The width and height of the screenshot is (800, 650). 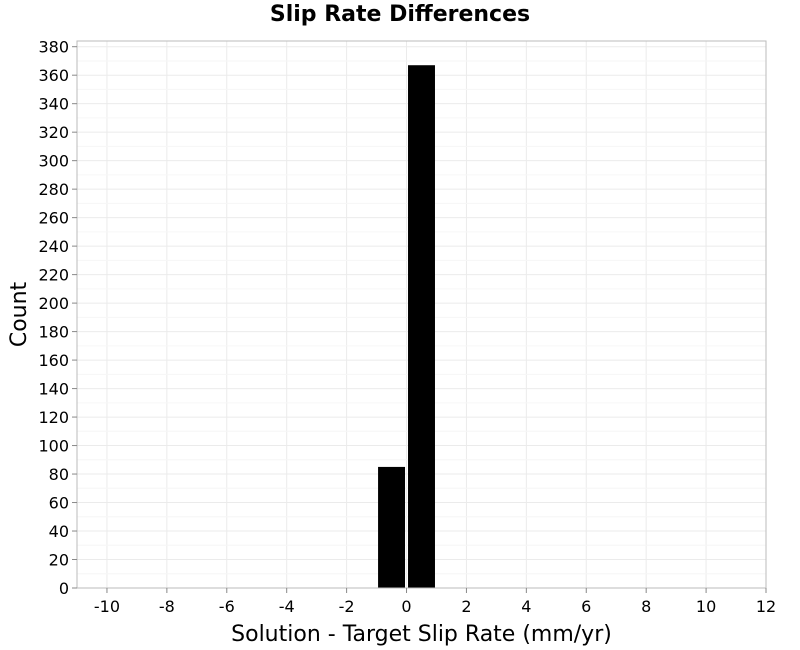 What do you see at coordinates (706, 606) in the screenshot?
I see `x-tick-label: 10` at bounding box center [706, 606].